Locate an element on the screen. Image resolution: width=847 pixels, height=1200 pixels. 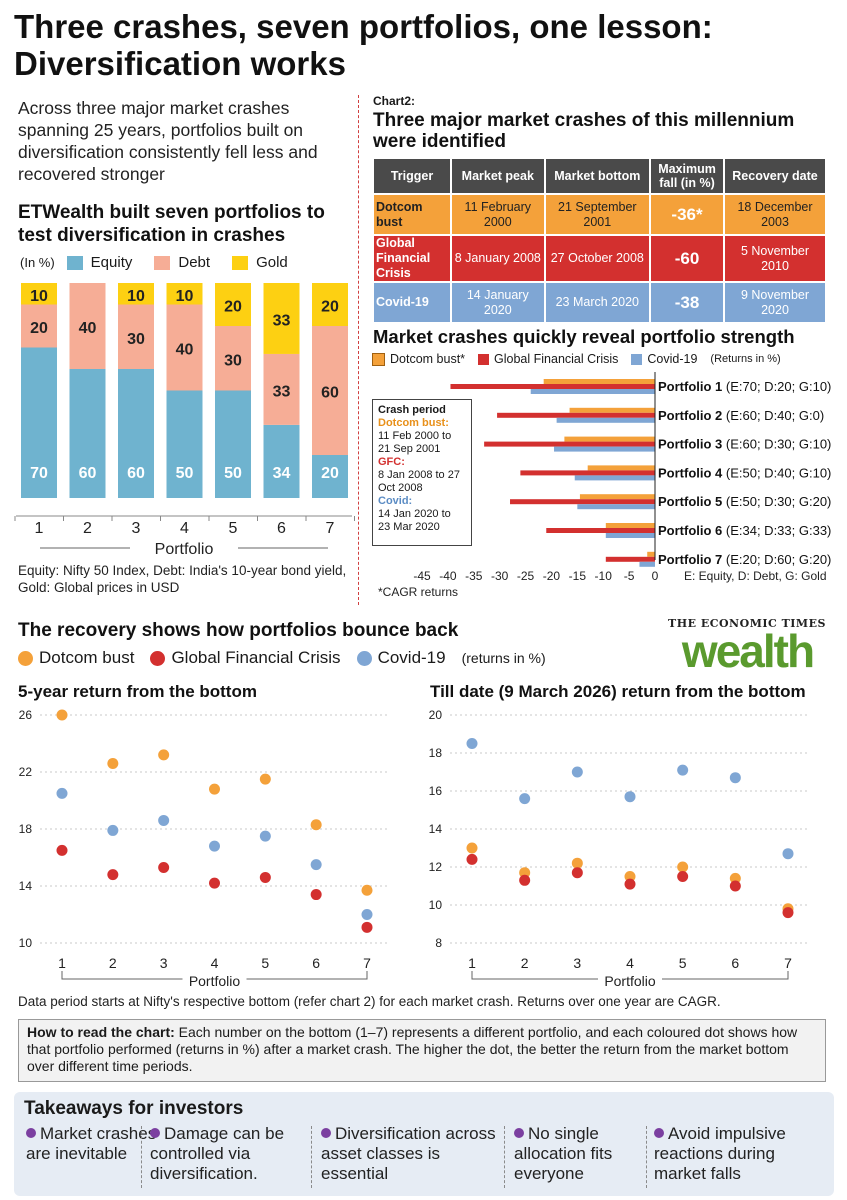
takeaway-item: No single allocation fits everyone is located at coordinates (579, 1154).